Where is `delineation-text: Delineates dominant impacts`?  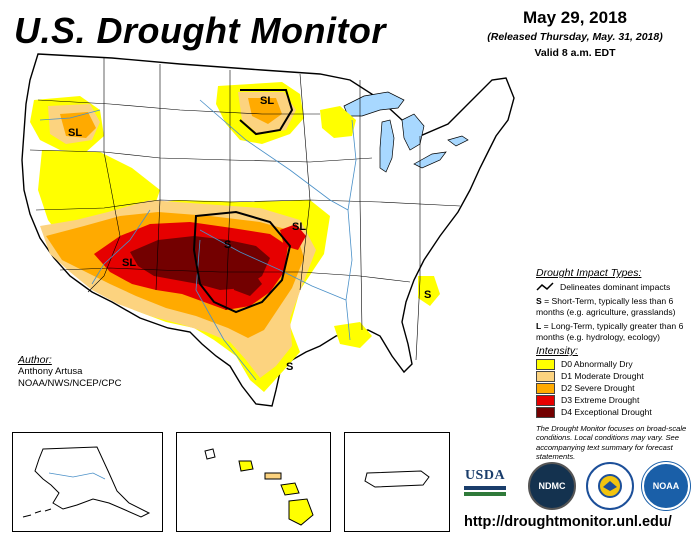 delineation-text: Delineates dominant impacts is located at coordinates (615, 286).